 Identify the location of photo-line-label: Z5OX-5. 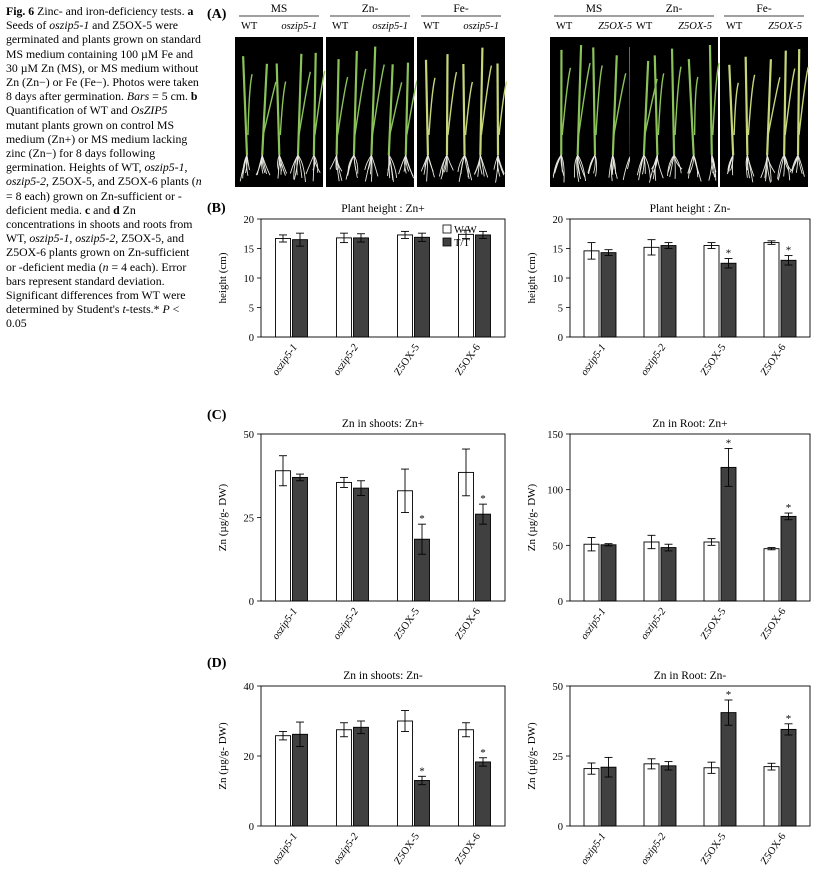
(615, 26).